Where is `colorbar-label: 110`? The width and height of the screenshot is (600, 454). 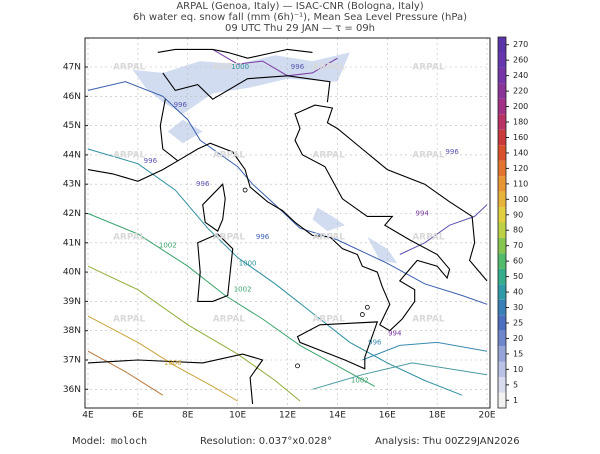
colorbar-label: 110 is located at coordinates (520, 183).